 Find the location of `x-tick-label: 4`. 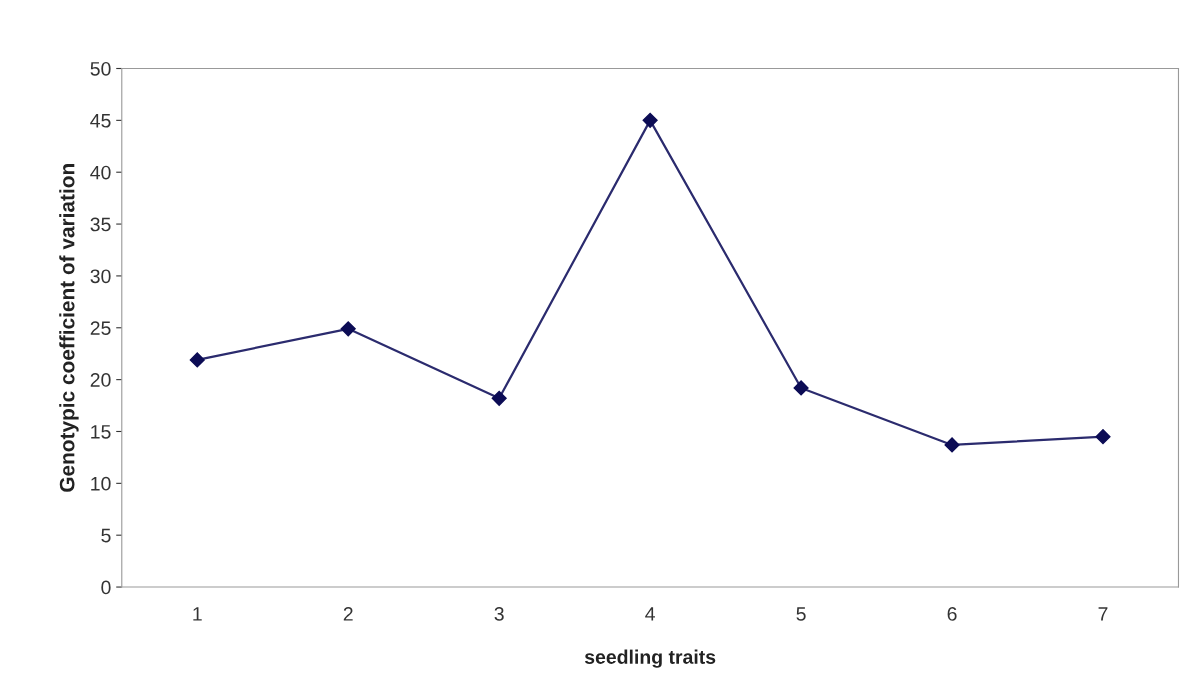

x-tick-label: 4 is located at coordinates (650, 614).